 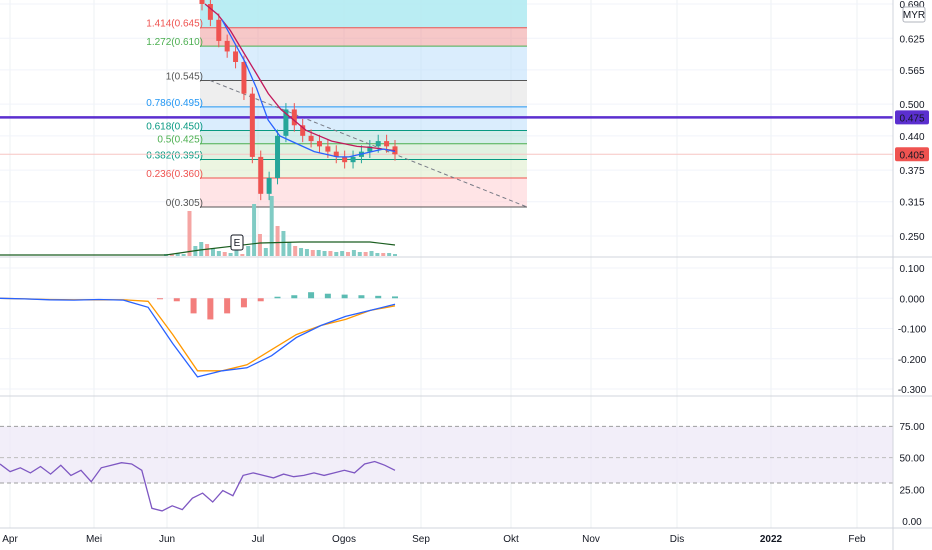 I want to click on x-tick-label: Feb, so click(x=857, y=539).